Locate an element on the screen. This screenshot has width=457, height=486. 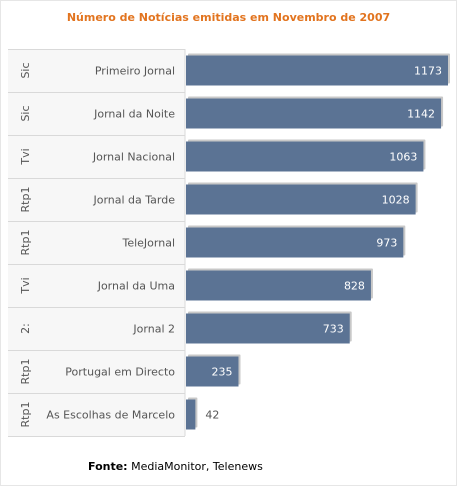
group-label: 2: is located at coordinates (25, 328).